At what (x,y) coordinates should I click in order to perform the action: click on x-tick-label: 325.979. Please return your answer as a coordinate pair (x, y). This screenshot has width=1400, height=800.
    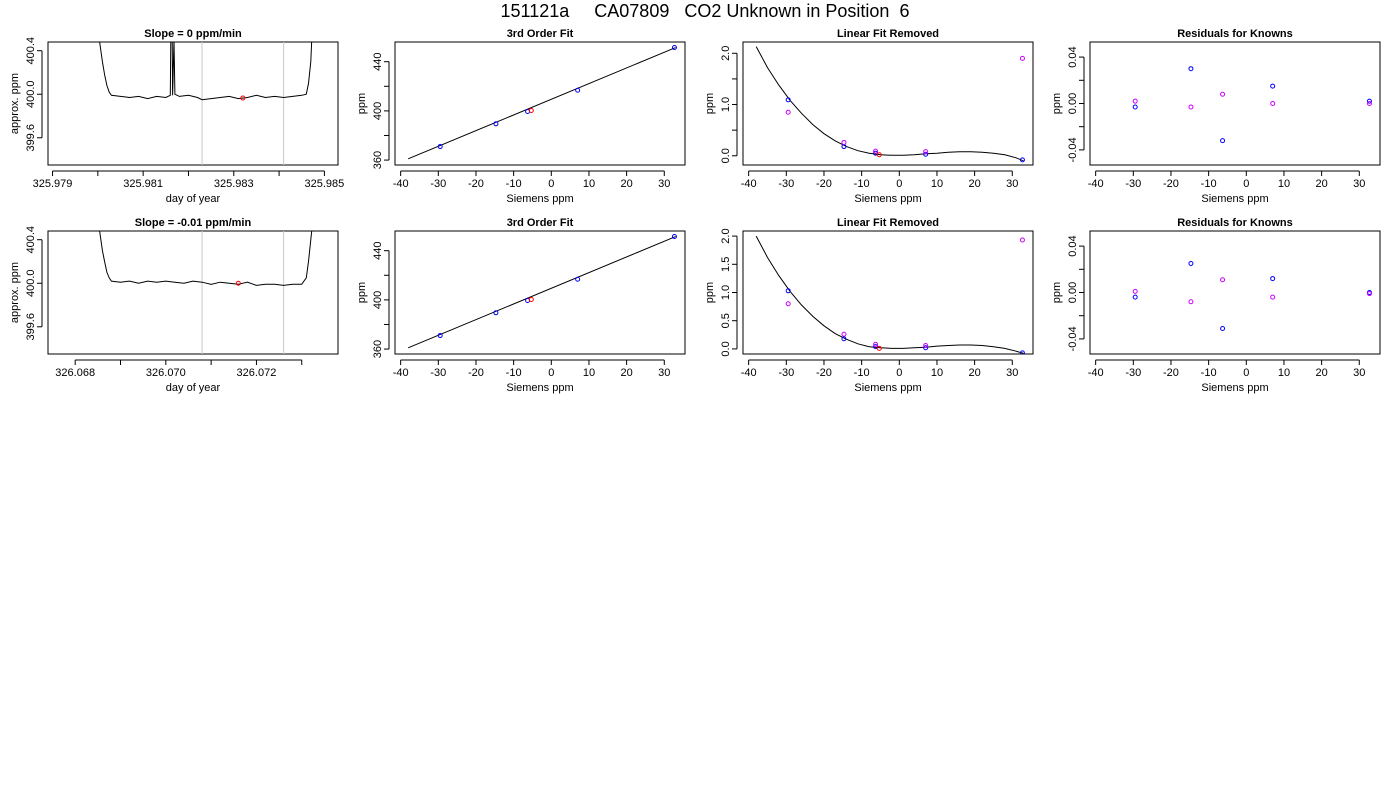
    Looking at the image, I should click on (53, 184).